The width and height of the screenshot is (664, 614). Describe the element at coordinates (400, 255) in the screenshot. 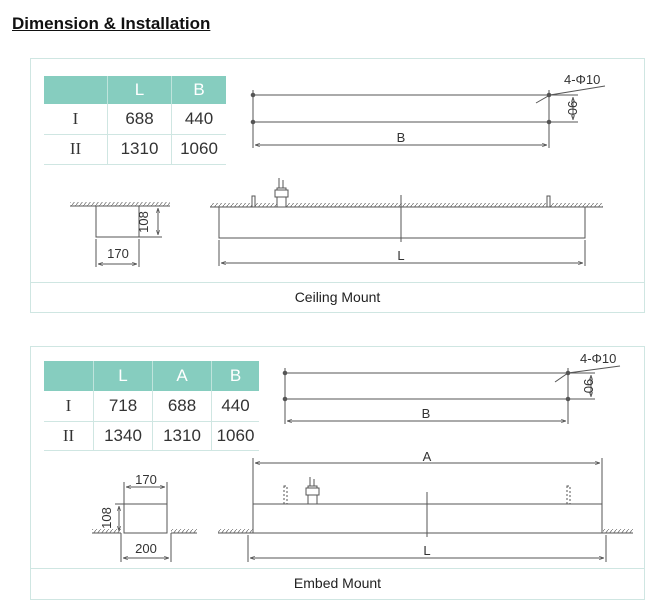

I see `ceiling-l-label: L` at that location.